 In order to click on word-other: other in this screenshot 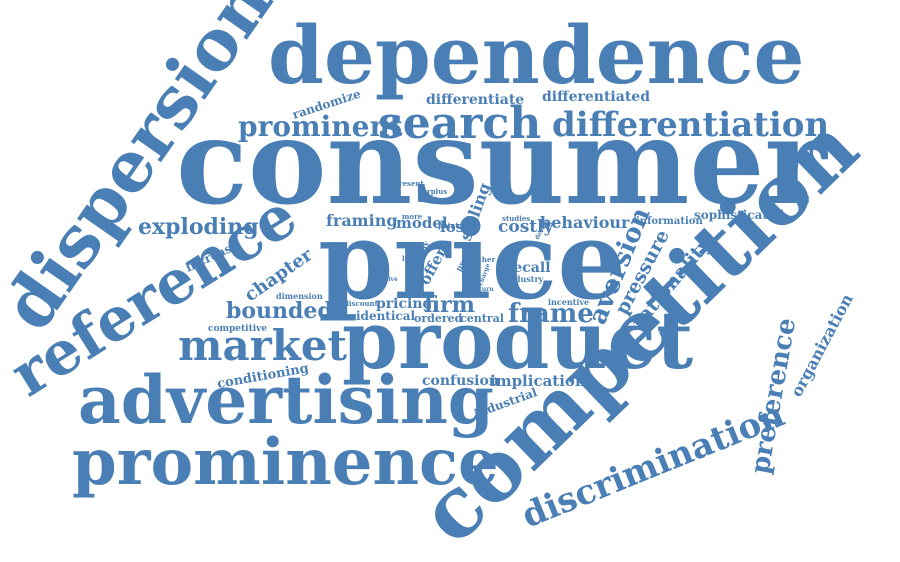, I will do `click(484, 259)`.